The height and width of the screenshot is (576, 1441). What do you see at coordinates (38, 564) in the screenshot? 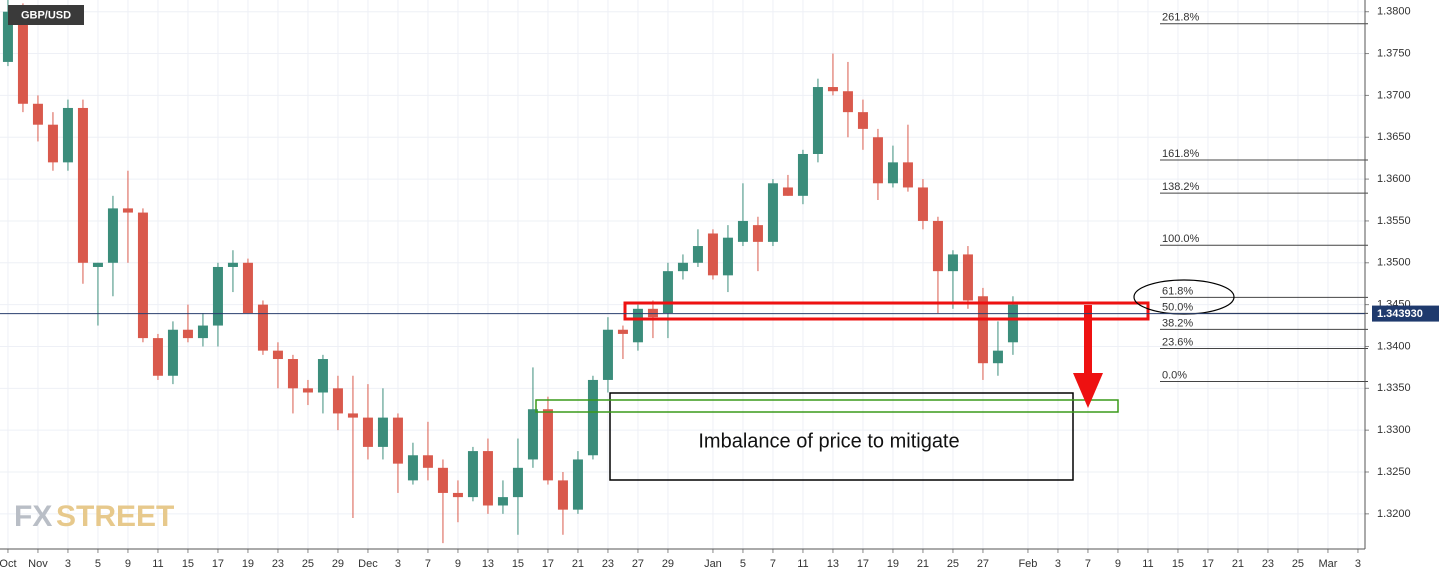
I see `x-tick-label: Nov` at bounding box center [38, 564].